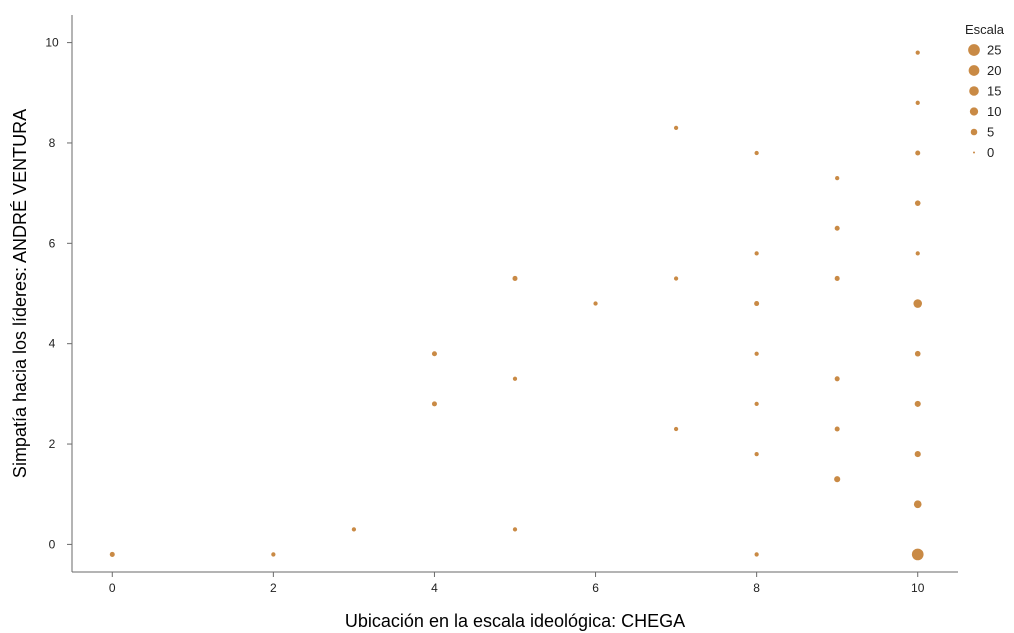 Image resolution: width=1014 pixels, height=633 pixels. I want to click on x-axis-title: Ubicación en la escala ideológica: CHEGA, so click(515, 621).